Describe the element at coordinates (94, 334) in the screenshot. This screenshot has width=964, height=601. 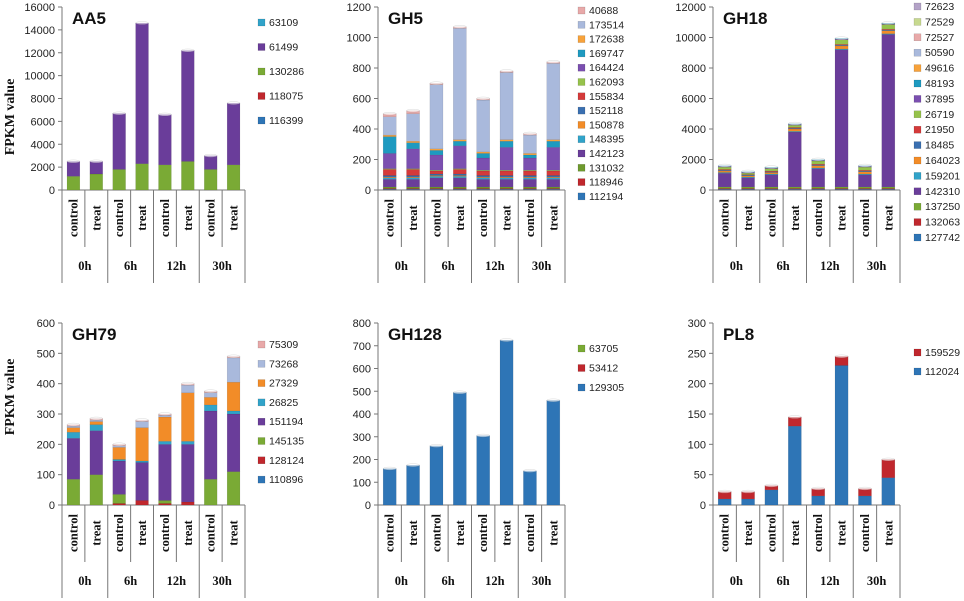
I see `chart-title: GH79` at that location.